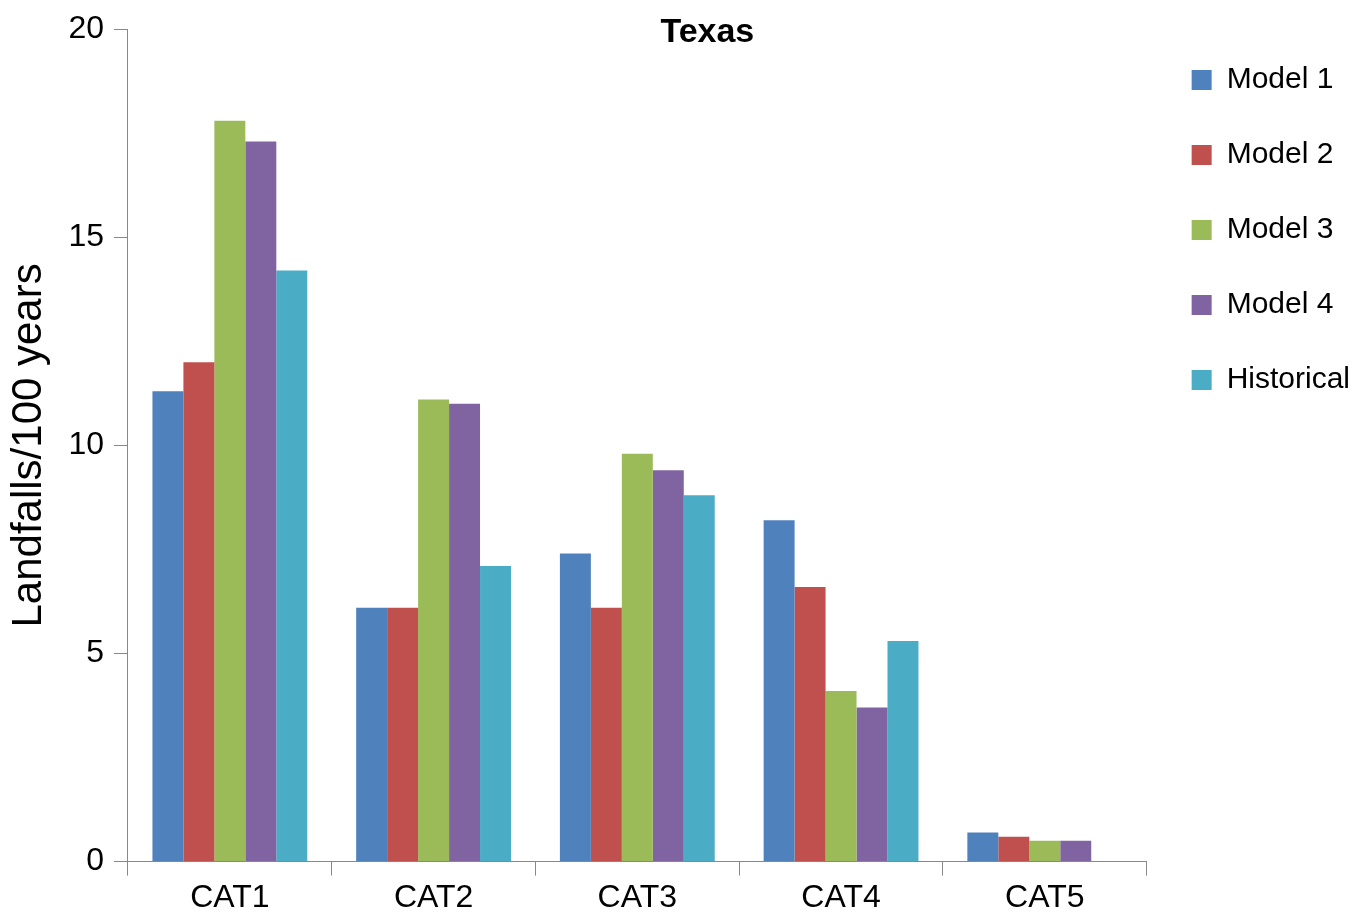 This screenshot has width=1360, height=920. I want to click on y-tick-label: 15, so click(86, 235).